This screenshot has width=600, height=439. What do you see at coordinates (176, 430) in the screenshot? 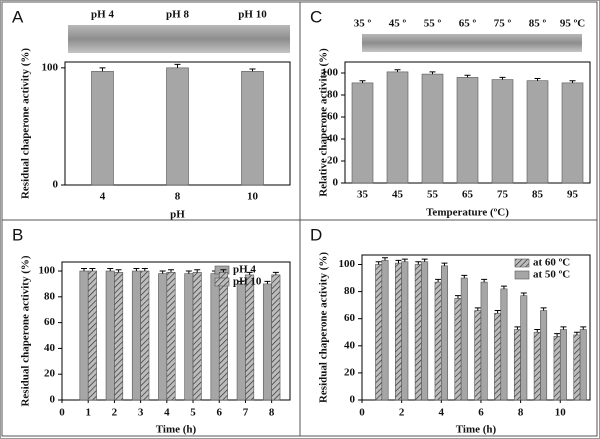
I see `x-axis-label: Time (h)` at bounding box center [176, 430].